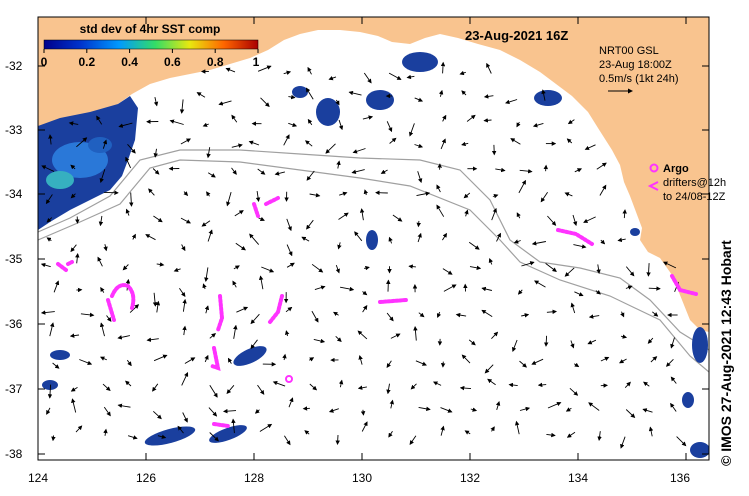  What do you see at coordinates (635, 65) in the screenshot?
I see `current-time-label: 23-Aug 18:00Z` at bounding box center [635, 65].